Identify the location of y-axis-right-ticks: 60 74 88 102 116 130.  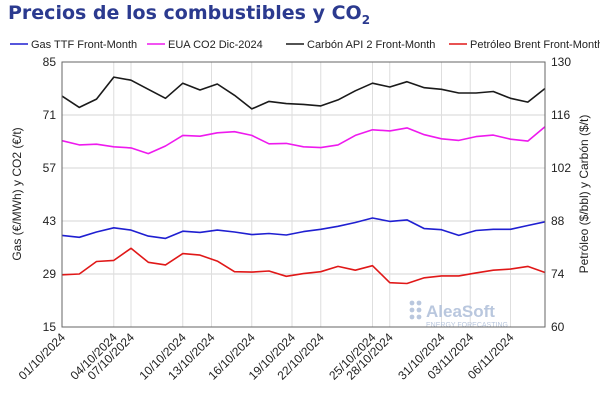
(561, 194).